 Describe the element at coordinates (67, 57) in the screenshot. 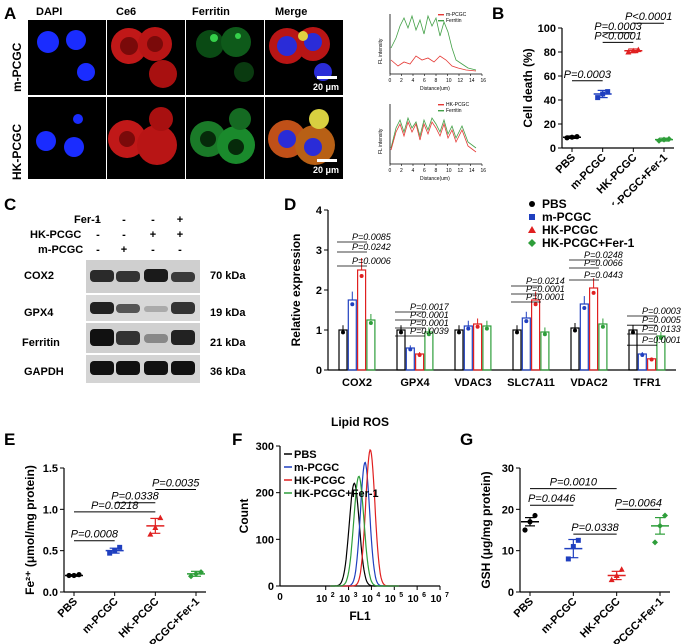

I see `micrograph-dapi-m` at that location.